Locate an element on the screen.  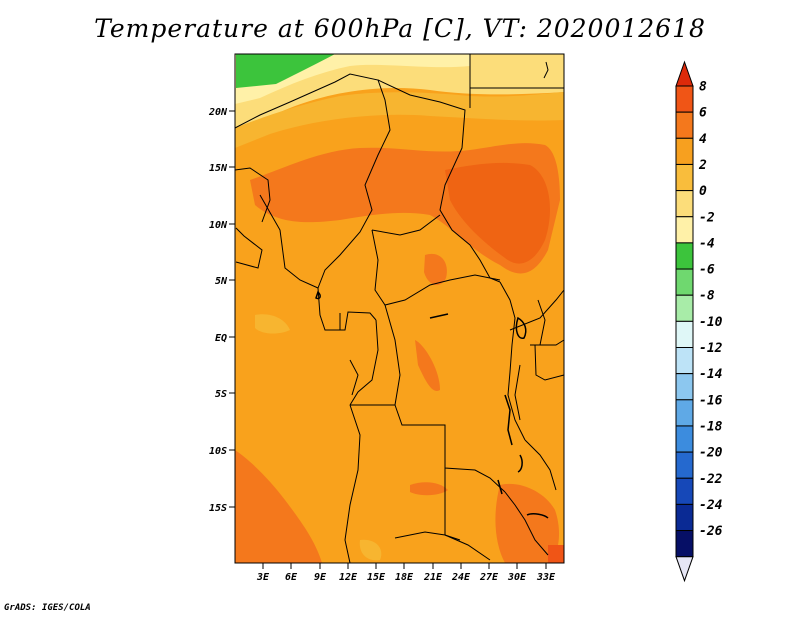
colorbar-label: 2 is located at coordinates (702, 165).